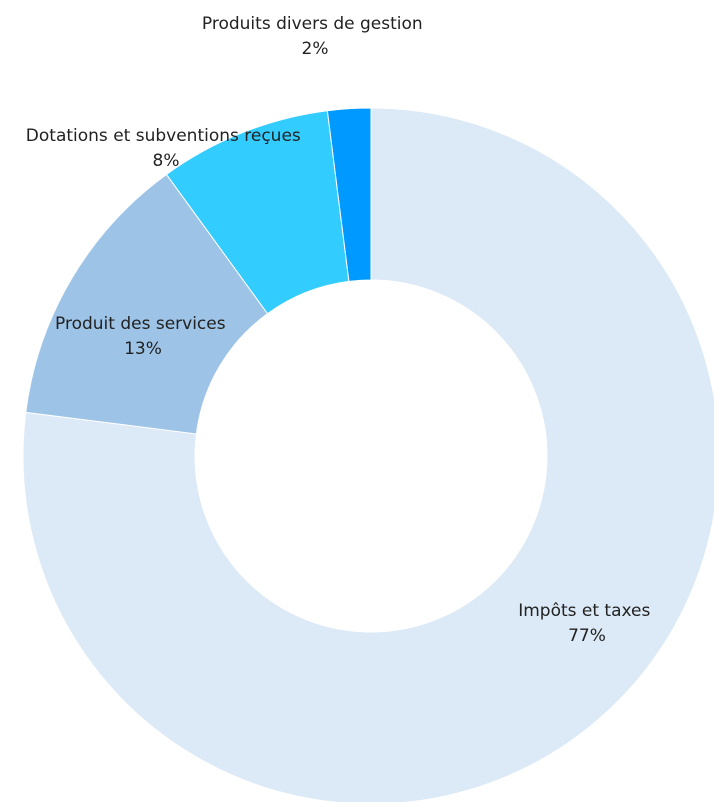 The width and height of the screenshot is (714, 802). What do you see at coordinates (166, 161) in the screenshot?
I see `label-dotations-et-subventions-percent: 8%` at bounding box center [166, 161].